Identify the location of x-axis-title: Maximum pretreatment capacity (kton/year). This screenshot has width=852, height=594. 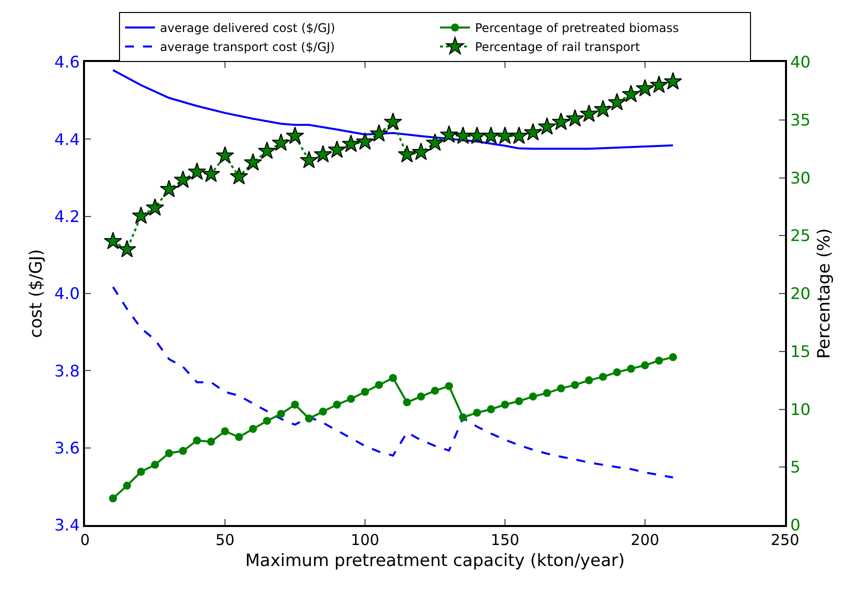
(435, 560).